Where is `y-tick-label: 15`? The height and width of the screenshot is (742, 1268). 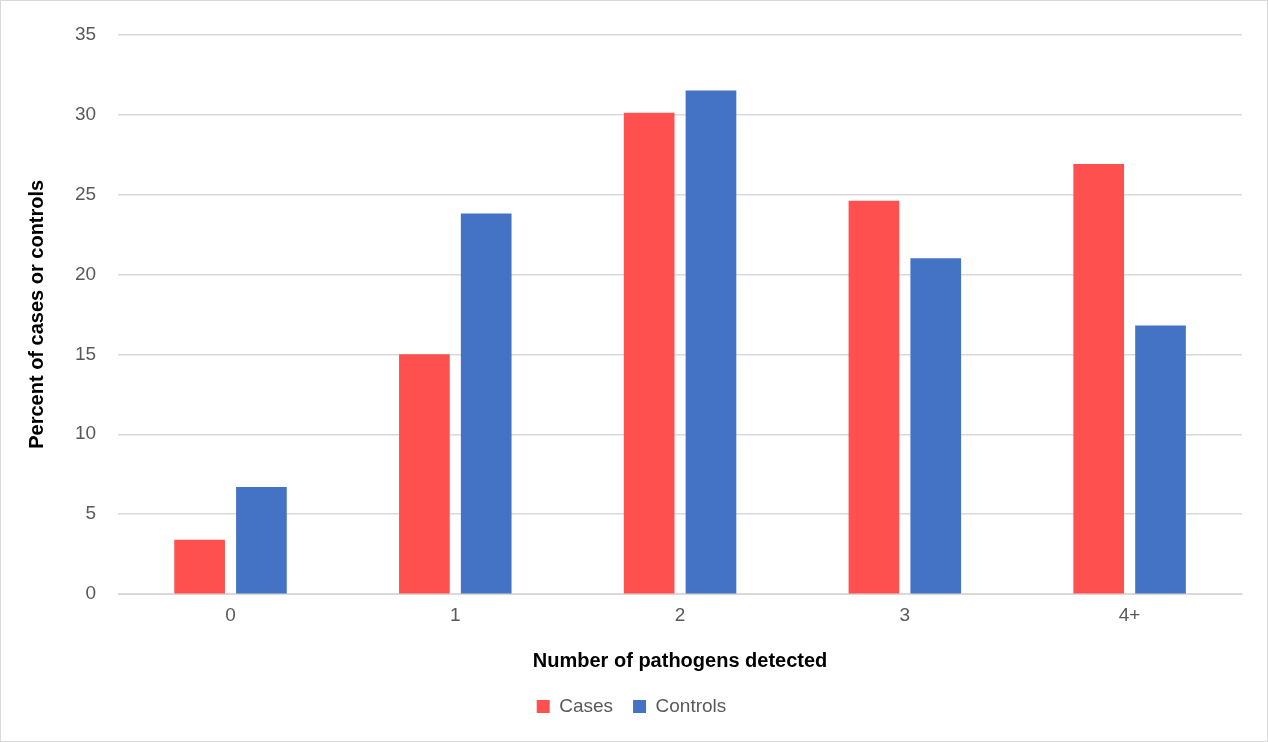
y-tick-label: 15 is located at coordinates (85, 353).